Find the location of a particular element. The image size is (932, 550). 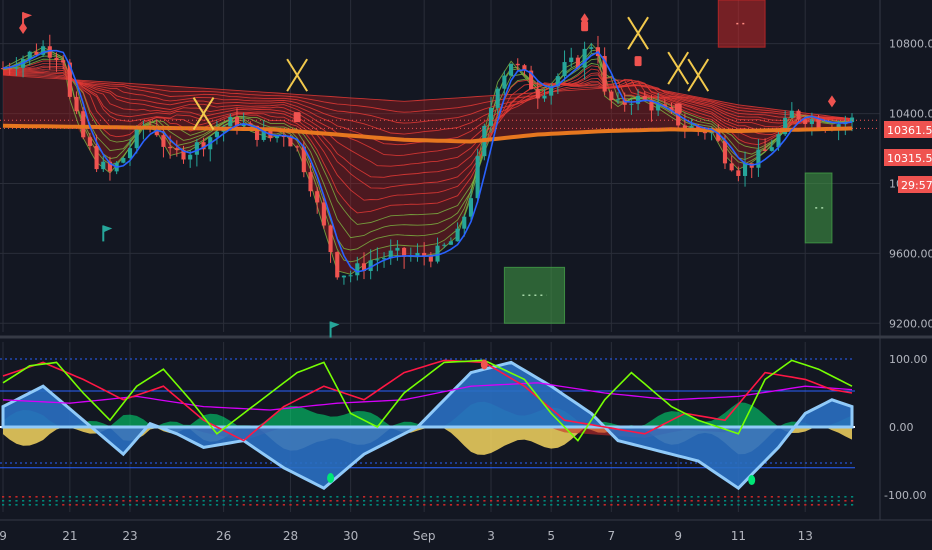

oscillator-axis: 100.00 0.00 -100.00 is located at coordinates (906, 427).